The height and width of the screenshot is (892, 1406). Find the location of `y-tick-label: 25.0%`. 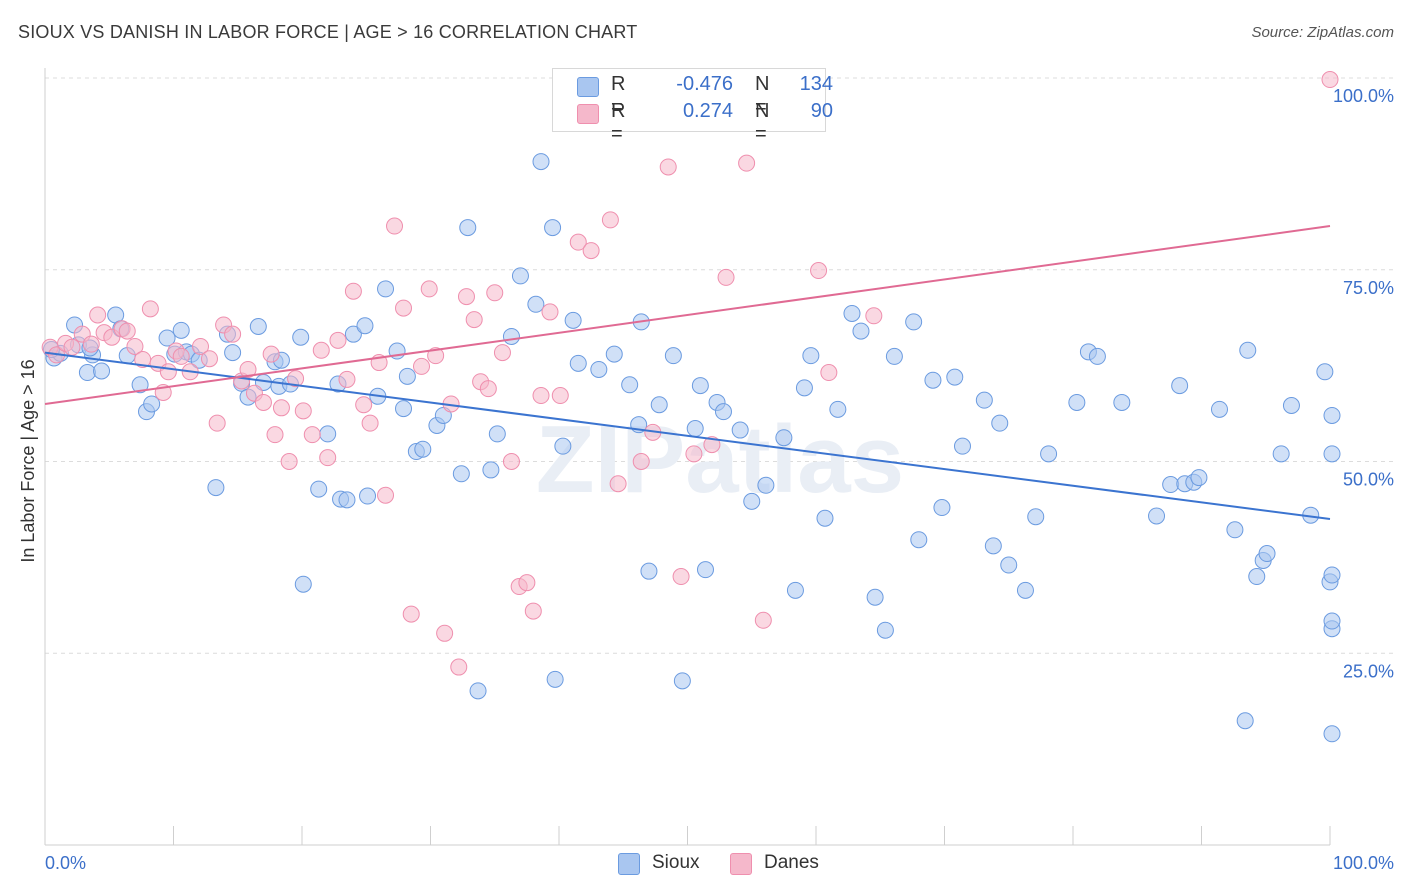

y-tick-label: 25.0% is located at coordinates (1368, 671).